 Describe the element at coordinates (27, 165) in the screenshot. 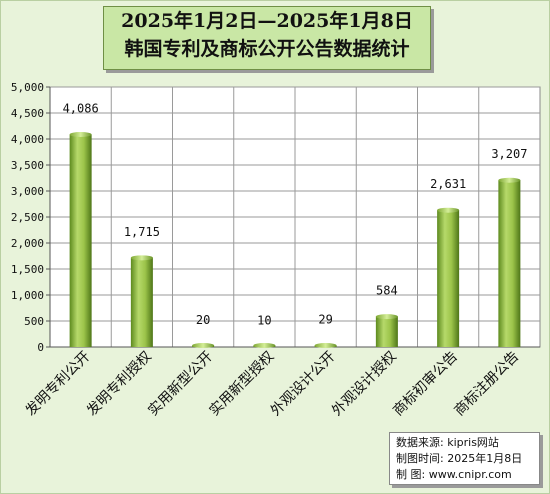

I see `y-tick-label: 3,500` at that location.